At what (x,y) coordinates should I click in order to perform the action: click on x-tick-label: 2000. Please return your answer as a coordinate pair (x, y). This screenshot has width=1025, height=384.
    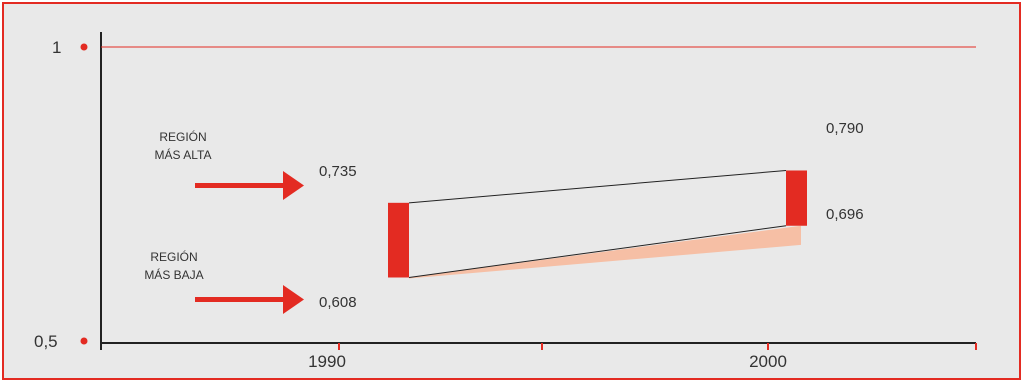
    Looking at the image, I should click on (768, 361).